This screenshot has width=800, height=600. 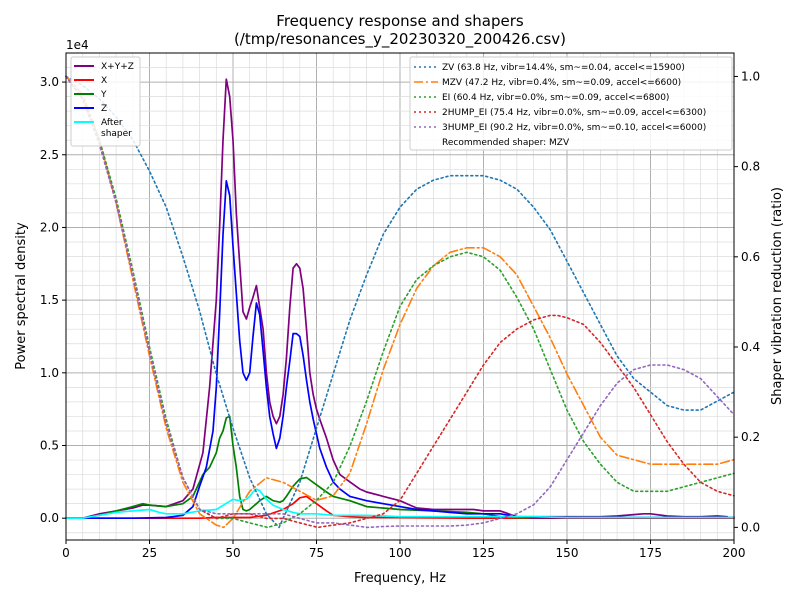 What do you see at coordinates (750, 347) in the screenshot?
I see `y2-tick-label: 0.4` at bounding box center [750, 347].